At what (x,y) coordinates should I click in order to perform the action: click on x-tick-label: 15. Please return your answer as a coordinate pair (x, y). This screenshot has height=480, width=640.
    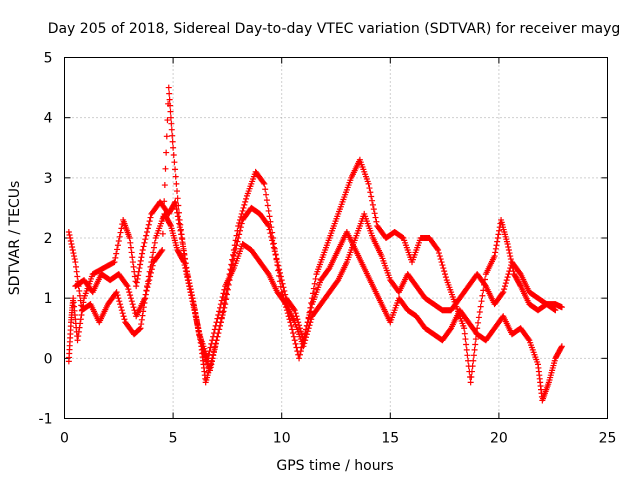
    Looking at the image, I should click on (390, 439).